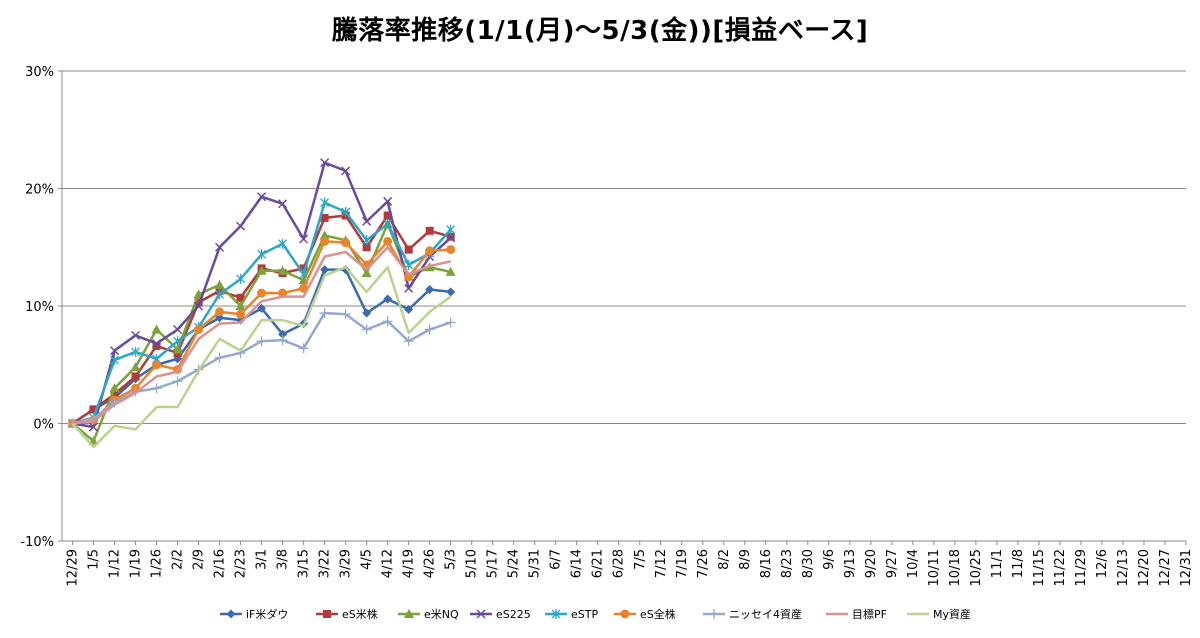  Describe the element at coordinates (598, 563) in the screenshot. I see `x-tick-label: 6/21` at that location.